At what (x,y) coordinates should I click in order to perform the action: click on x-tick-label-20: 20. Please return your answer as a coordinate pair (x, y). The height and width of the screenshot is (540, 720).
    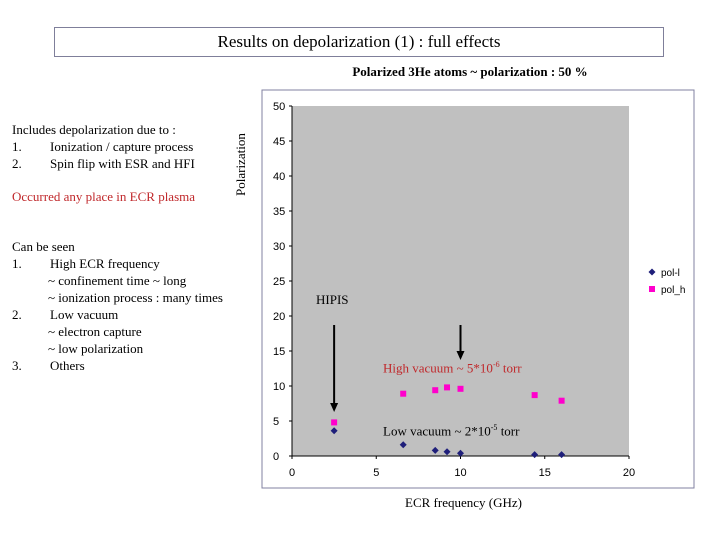
    Looking at the image, I should click on (629, 473).